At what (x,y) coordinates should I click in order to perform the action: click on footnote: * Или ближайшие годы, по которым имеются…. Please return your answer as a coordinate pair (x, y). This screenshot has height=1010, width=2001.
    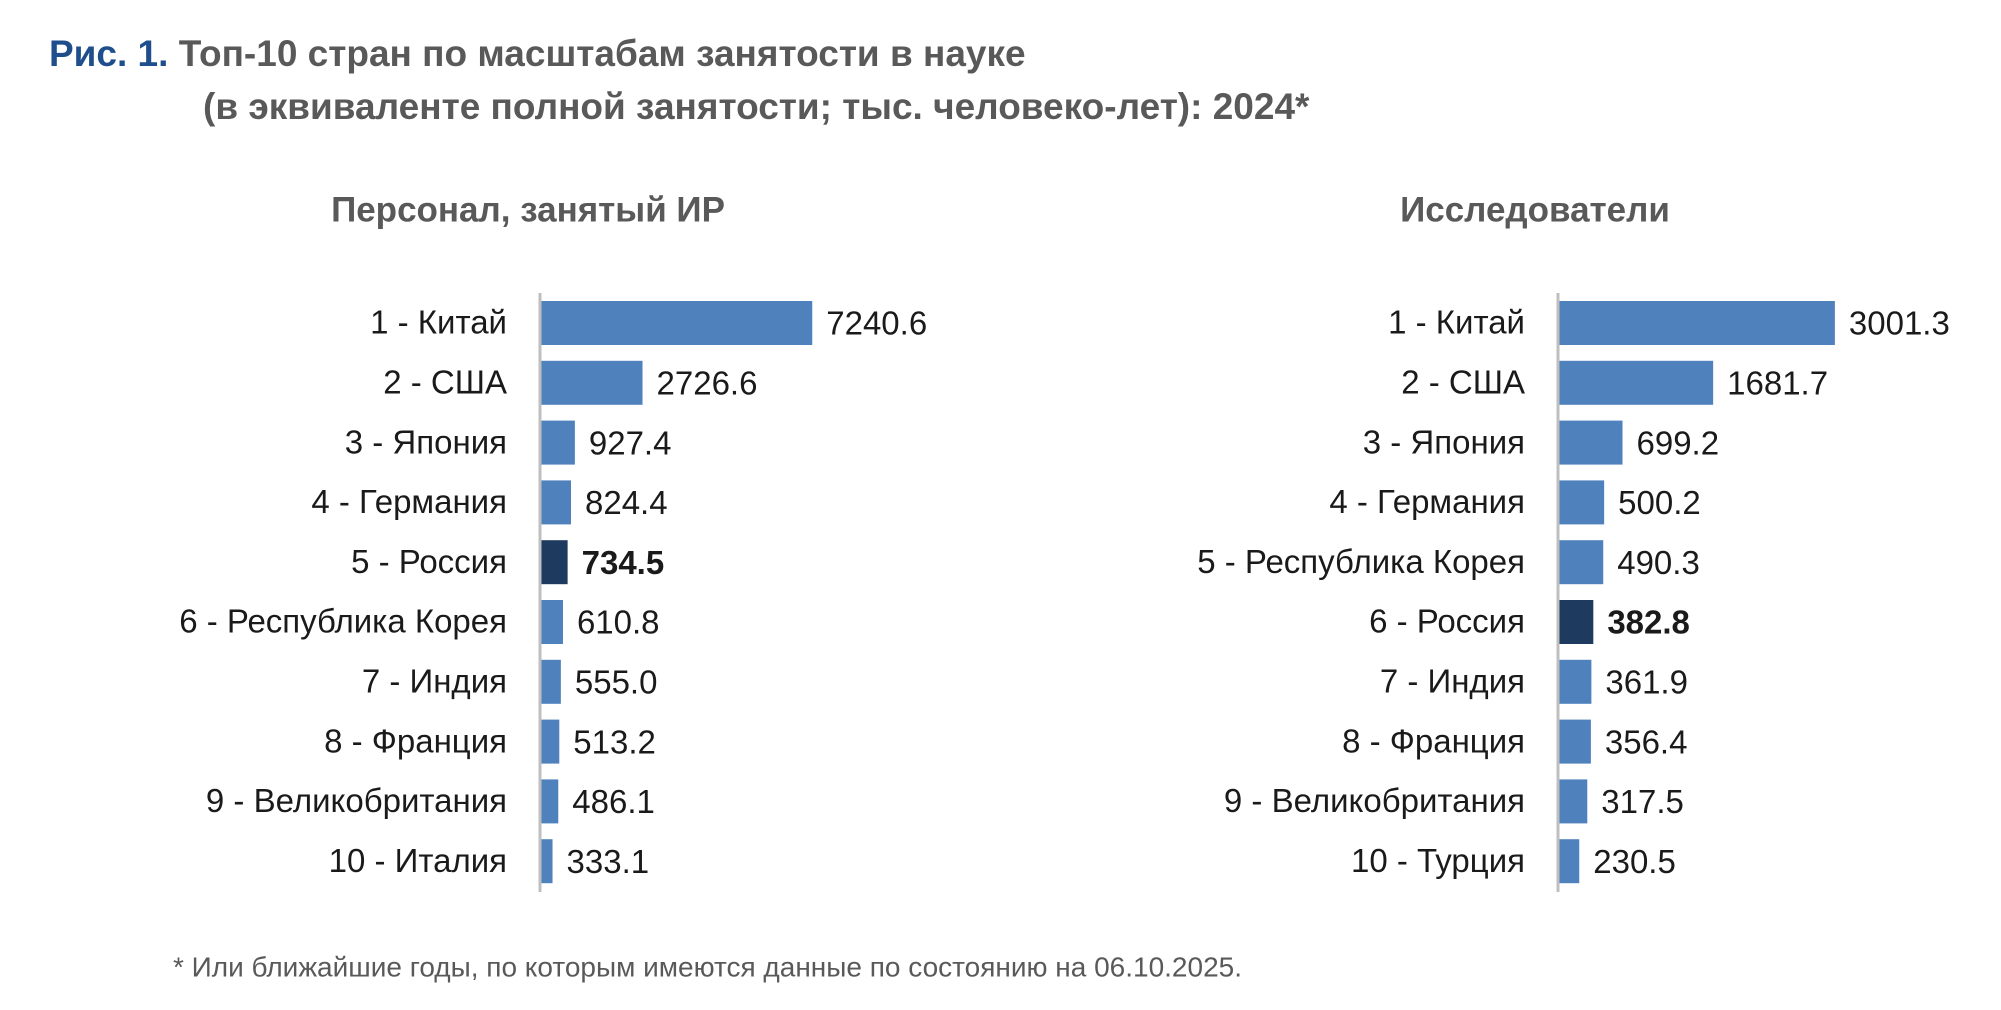
    Looking at the image, I should click on (707, 966).